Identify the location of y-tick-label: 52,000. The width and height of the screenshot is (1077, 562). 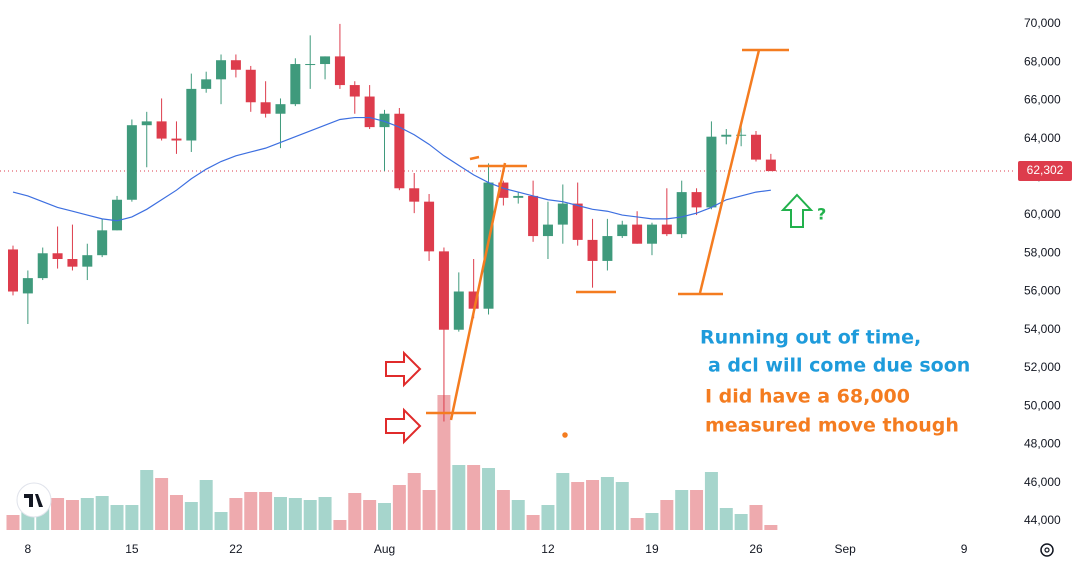
(1042, 367).